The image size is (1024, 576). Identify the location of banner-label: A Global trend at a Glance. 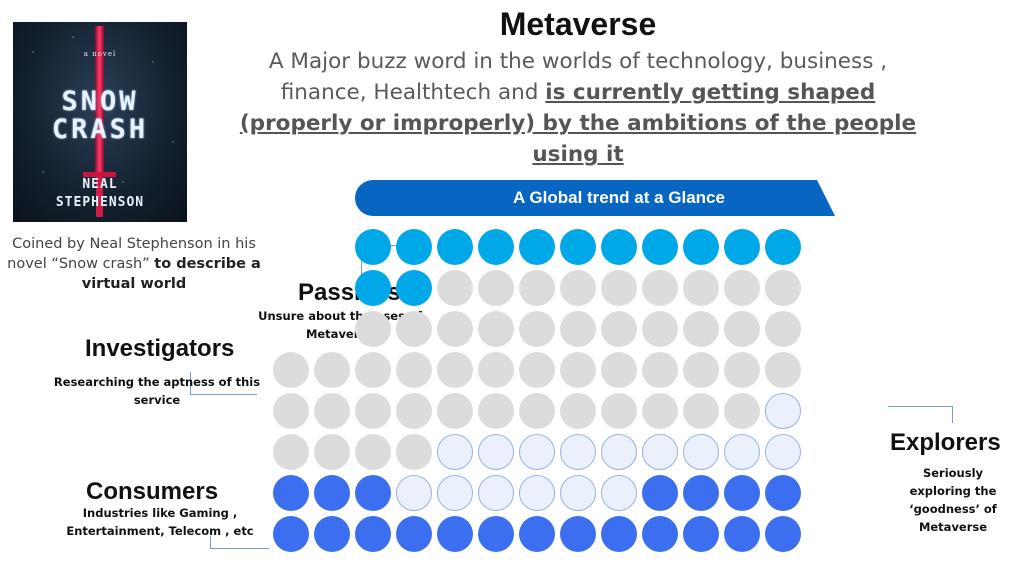
(619, 197).